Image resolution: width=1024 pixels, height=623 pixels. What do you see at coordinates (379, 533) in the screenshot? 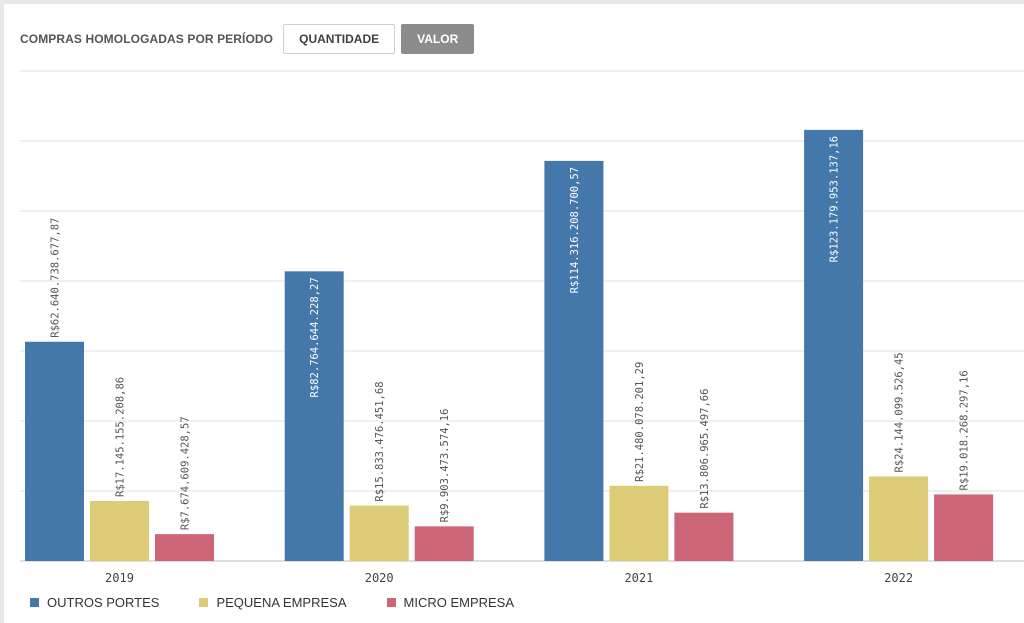
I see `bar-pequena-empresa-2020` at bounding box center [379, 533].